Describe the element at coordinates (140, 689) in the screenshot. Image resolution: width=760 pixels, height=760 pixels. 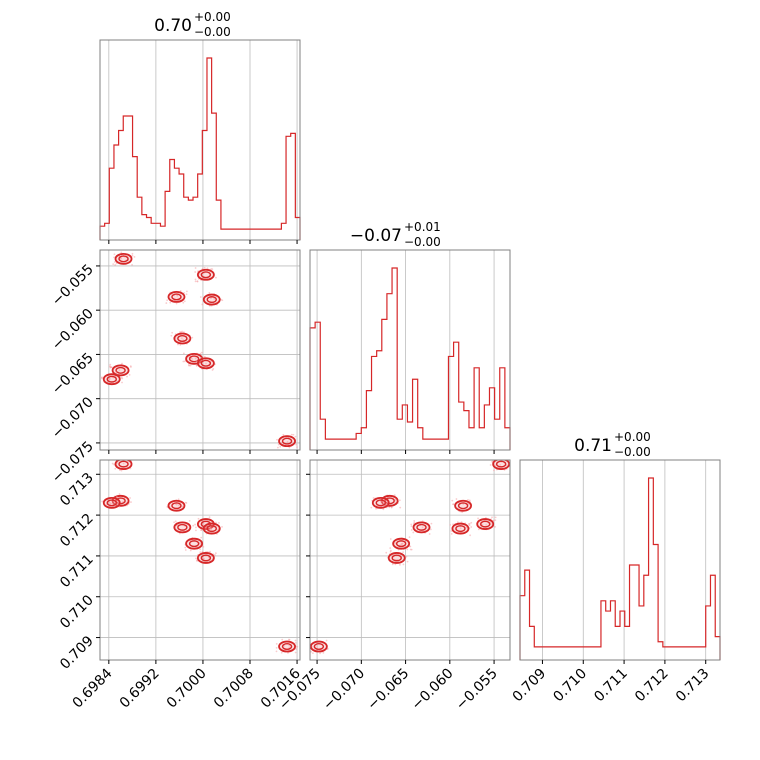
I see `x-tick-label-p0-1: 0.6992` at that location.